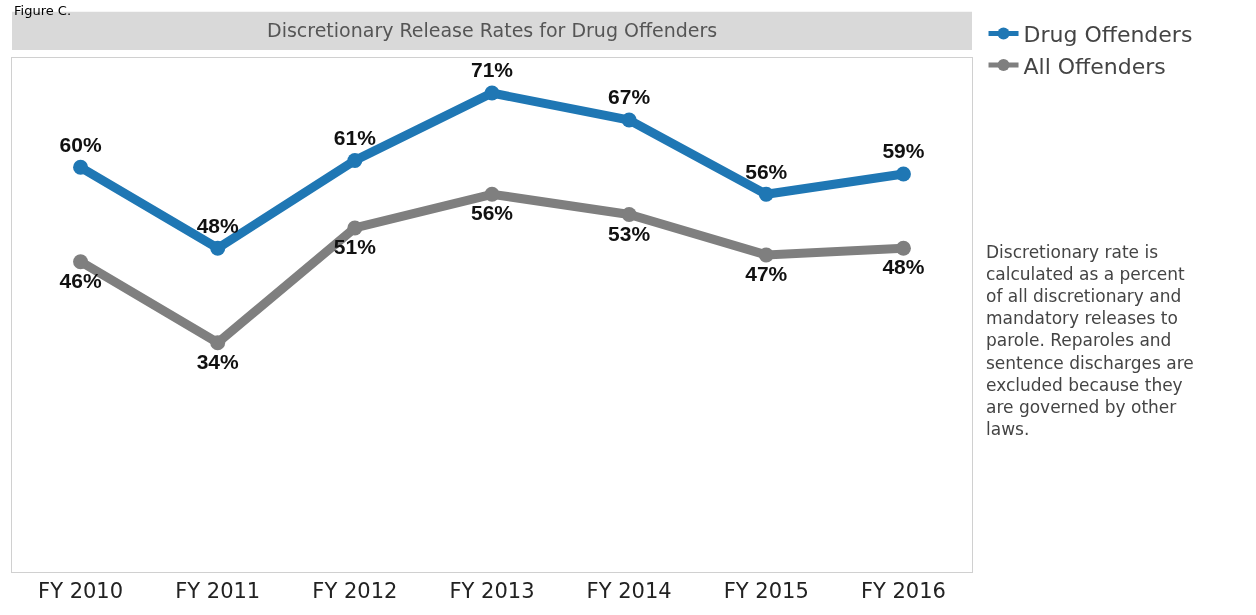  Describe the element at coordinates (1090, 340) in the screenshot. I see `text: Discretionary rate is calculated as a percent of all discretionary and mandatory releases to parole. Reparoles and sentence discharges are excluded because they are governed by other laws.` at that location.